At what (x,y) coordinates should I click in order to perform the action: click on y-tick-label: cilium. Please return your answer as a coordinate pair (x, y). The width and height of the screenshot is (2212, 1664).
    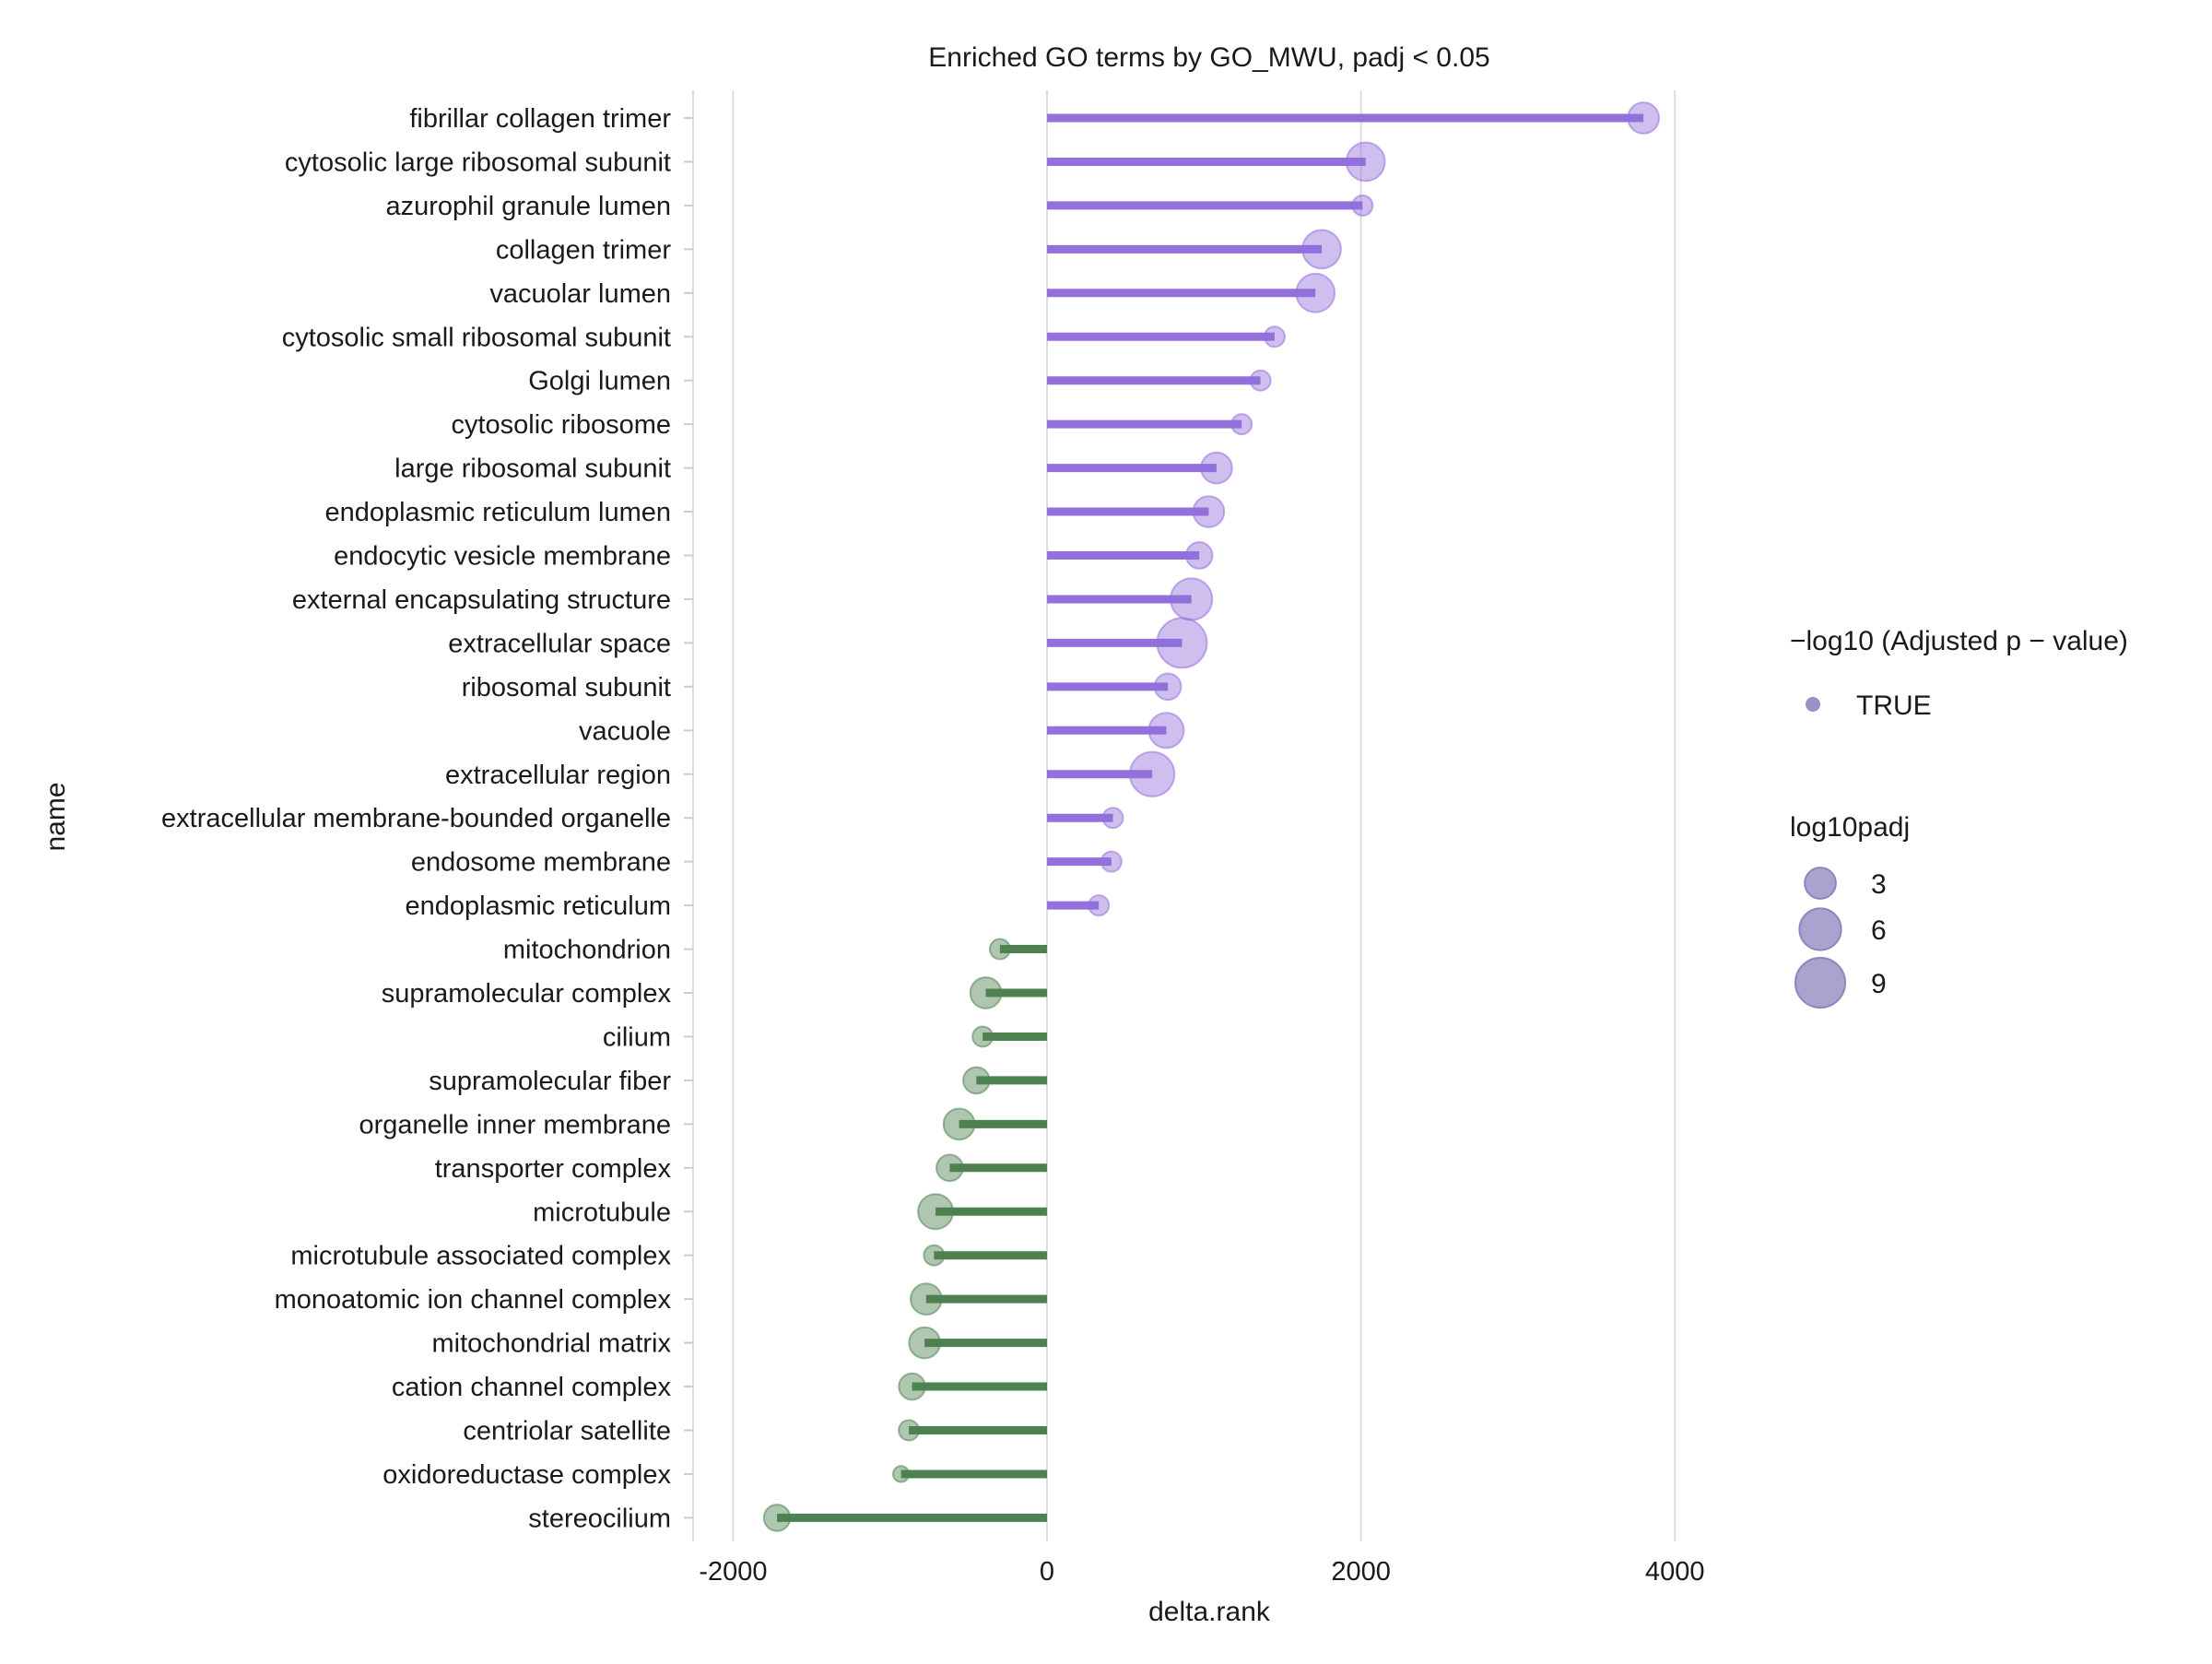
    Looking at the image, I should click on (637, 1037).